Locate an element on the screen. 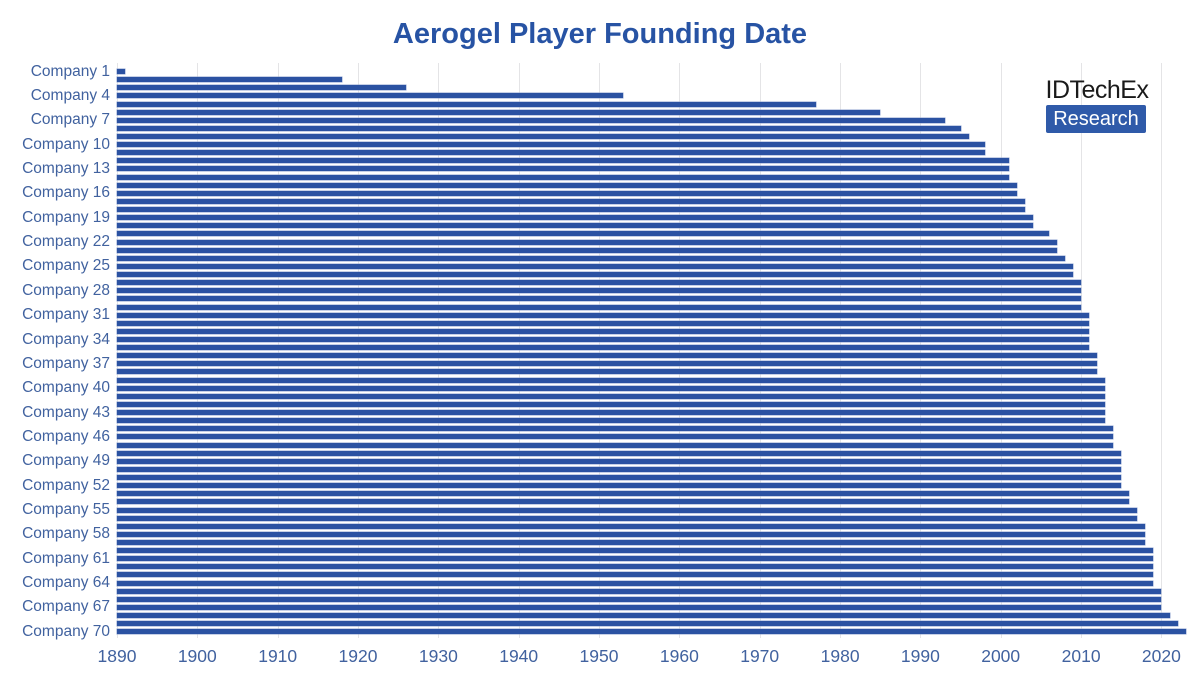  y-axis-label-company-37: Company 37 is located at coordinates (66, 363).